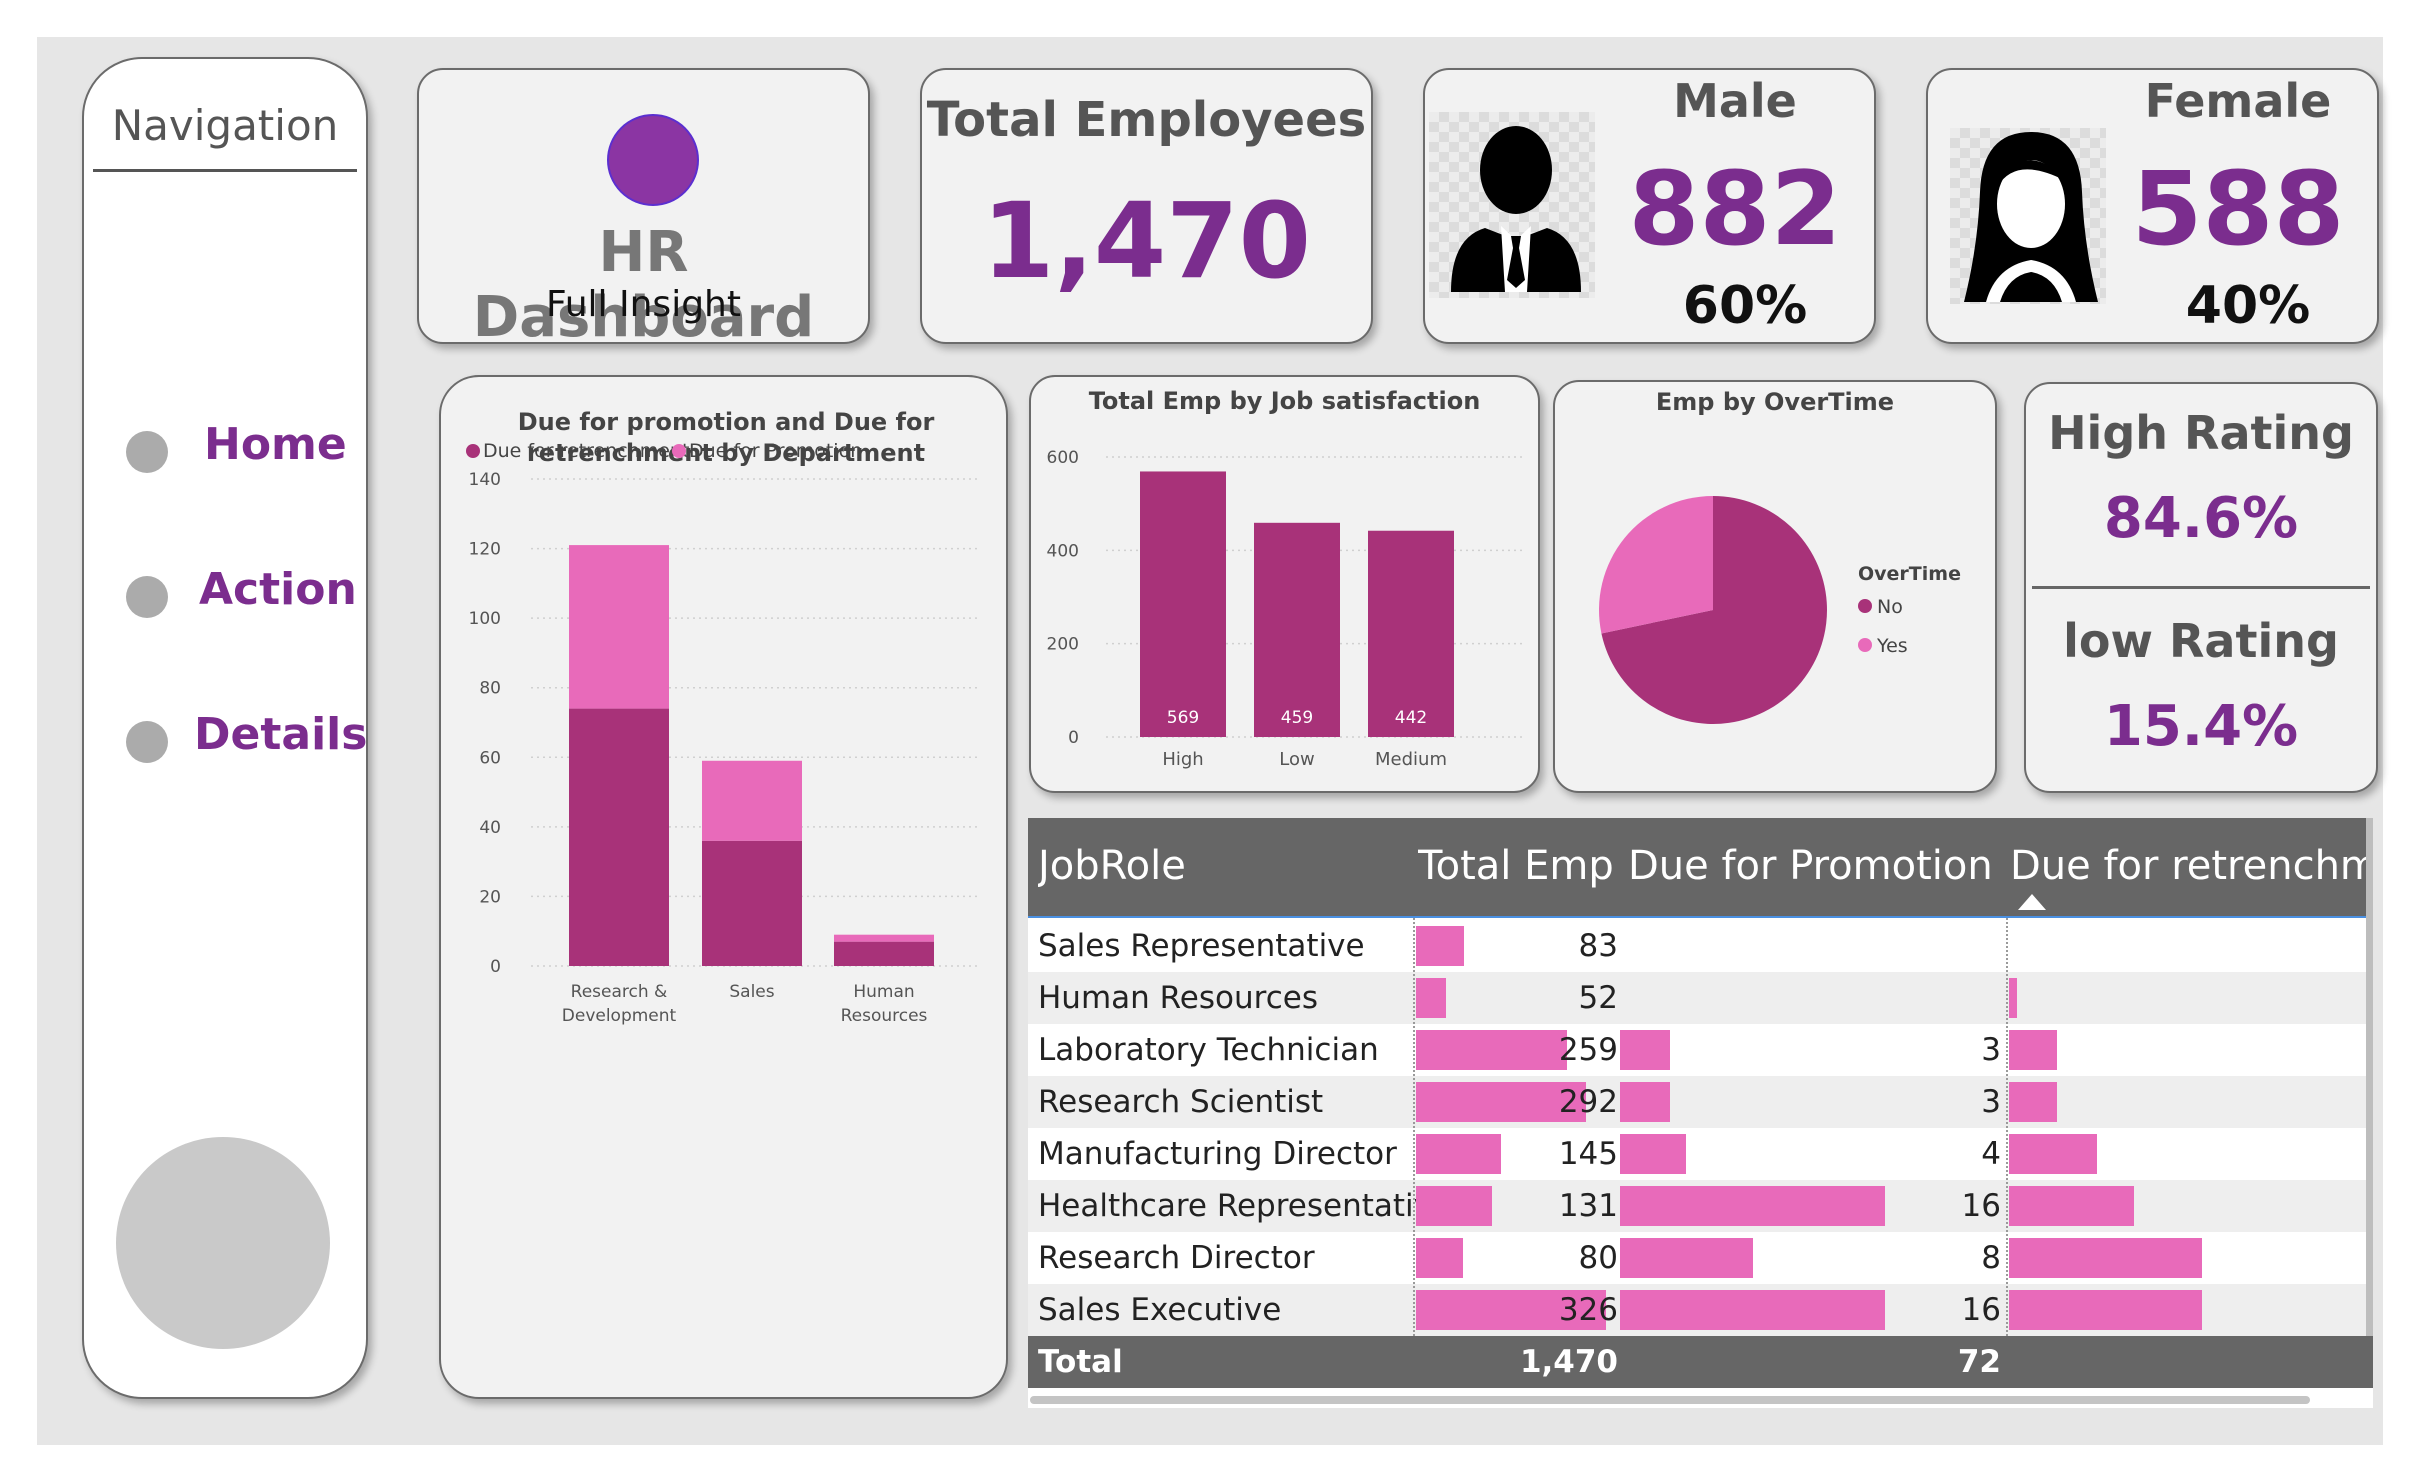 Image resolution: width=2420 pixels, height=1482 pixels. Describe the element at coordinates (1981, 1206) in the screenshot. I see `promotion-cell: 16` at that location.